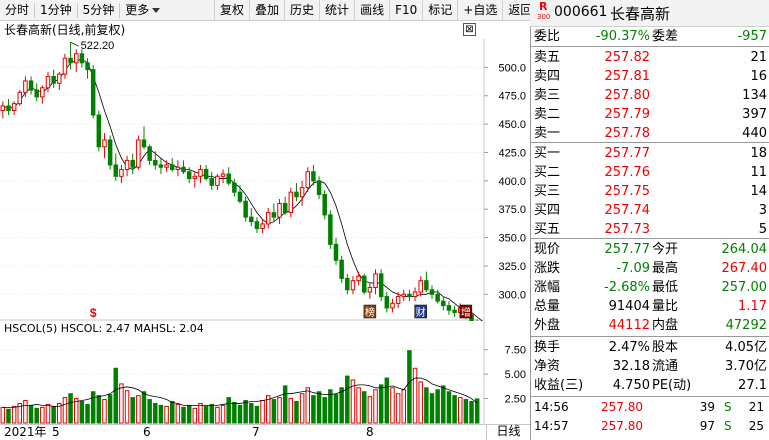 This screenshot has height=440, width=769. I want to click on price-tick-label: 500.0, so click(512, 68).